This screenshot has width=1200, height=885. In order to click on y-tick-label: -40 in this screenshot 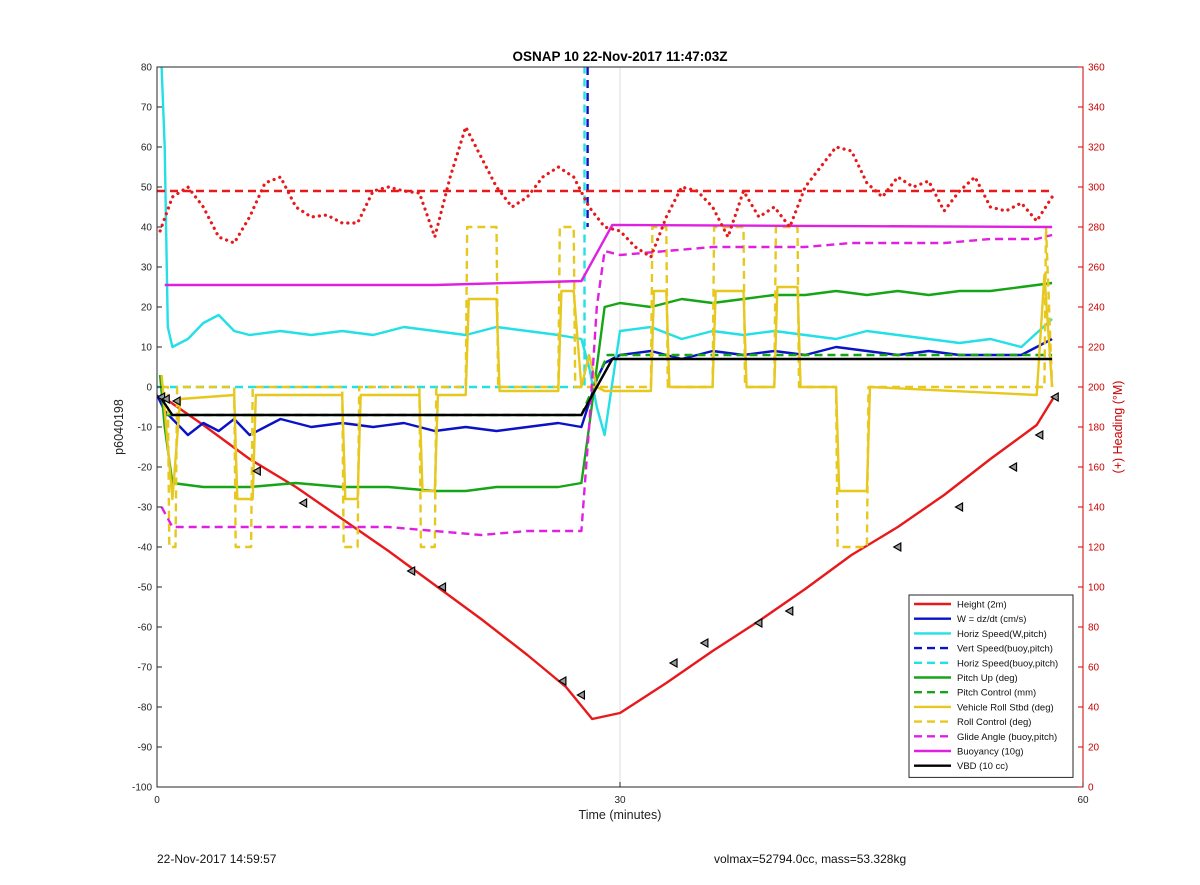, I will do `click(145, 548)`.